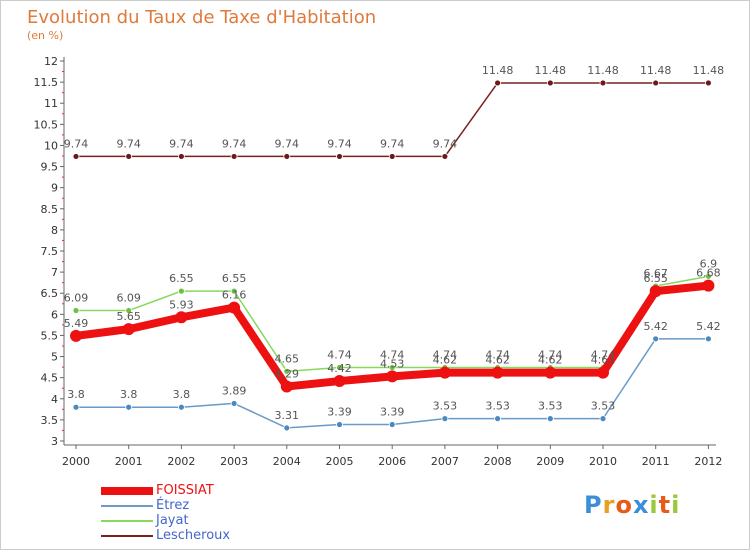  Describe the element at coordinates (708, 461) in the screenshot. I see `x-tick-label: 2012` at that location.